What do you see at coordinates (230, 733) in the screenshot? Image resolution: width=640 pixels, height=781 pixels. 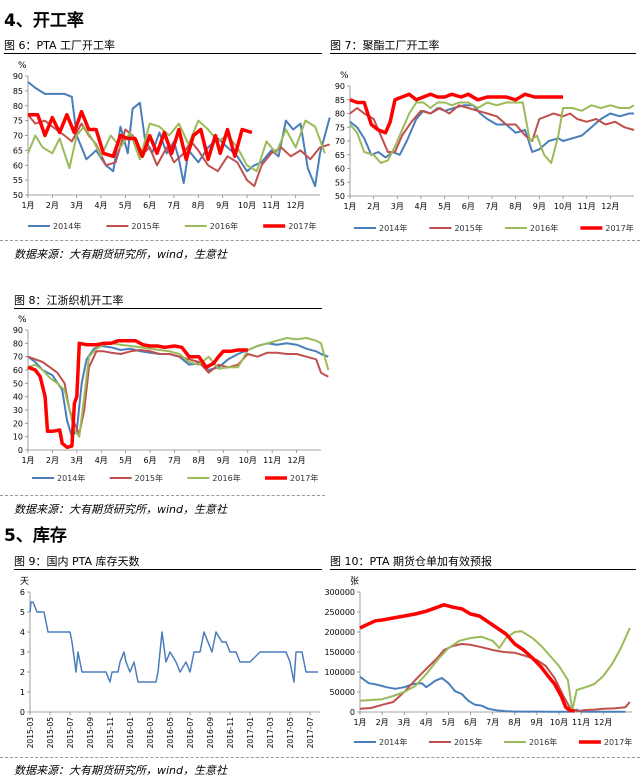 I see `x-tick-label: 2016-11` at bounding box center [230, 733].